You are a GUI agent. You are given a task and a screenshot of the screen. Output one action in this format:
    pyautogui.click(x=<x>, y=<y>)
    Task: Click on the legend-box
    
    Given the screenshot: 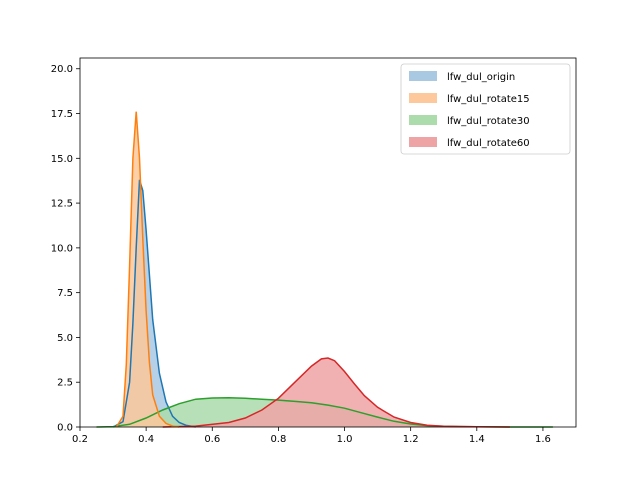 What is the action you would take?
    pyautogui.click(x=485, y=109)
    